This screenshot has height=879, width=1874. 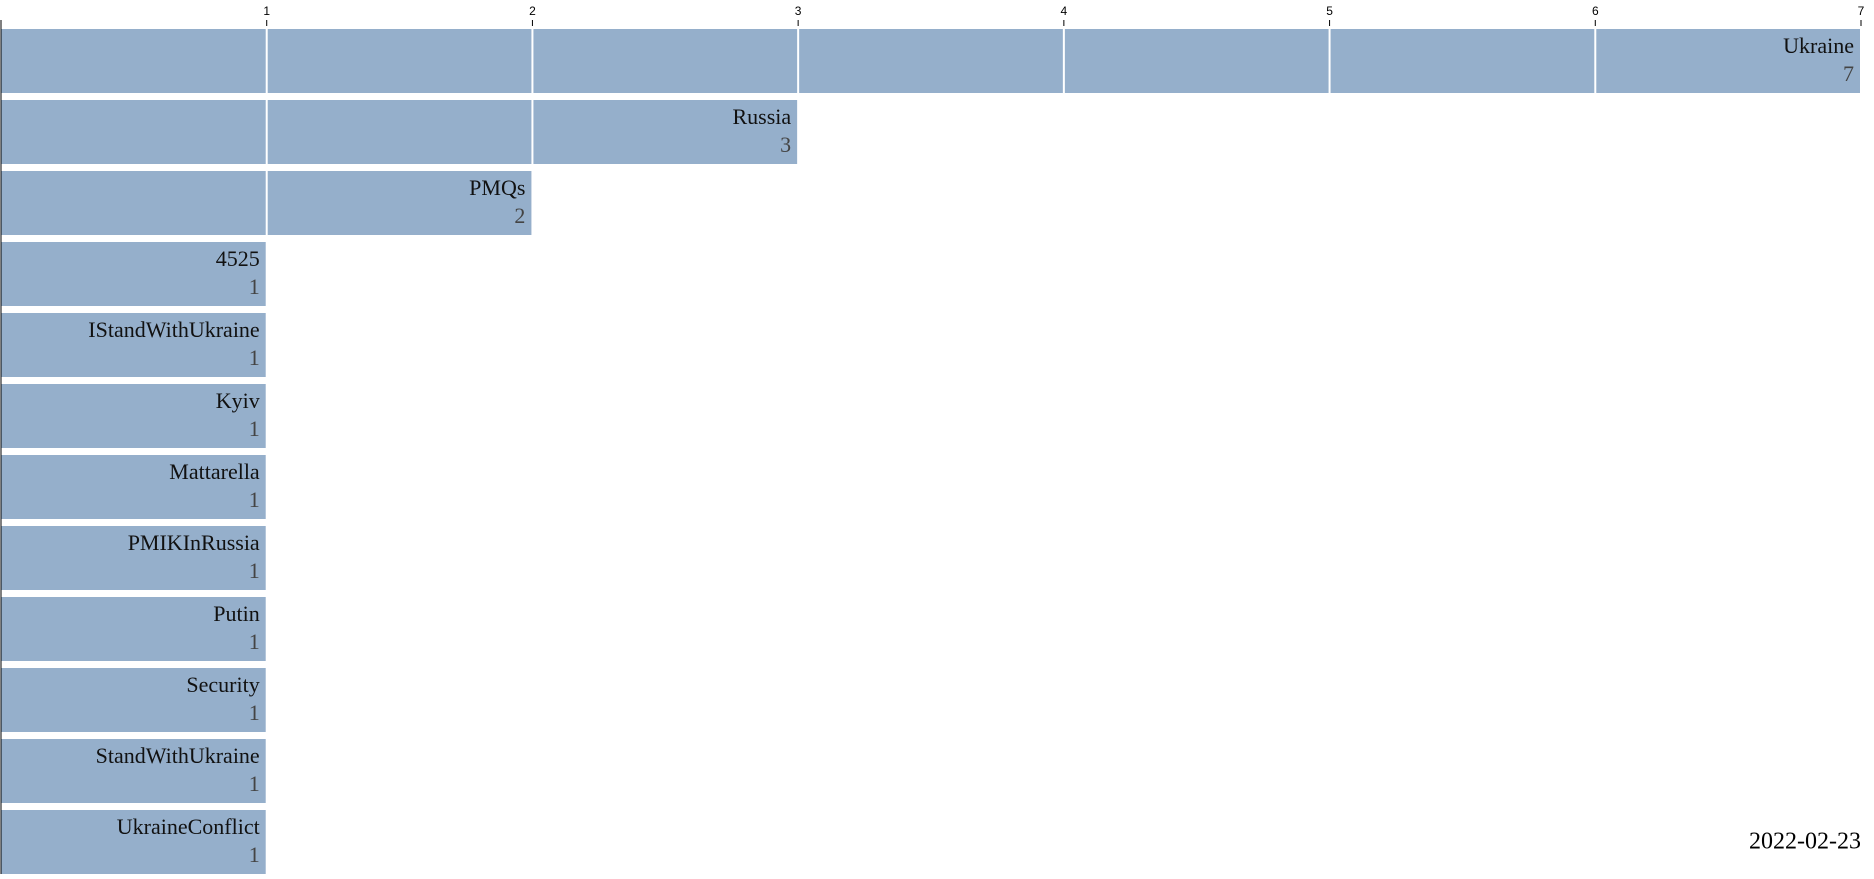 I want to click on bar-name: PMIKInRussia, so click(x=194, y=542).